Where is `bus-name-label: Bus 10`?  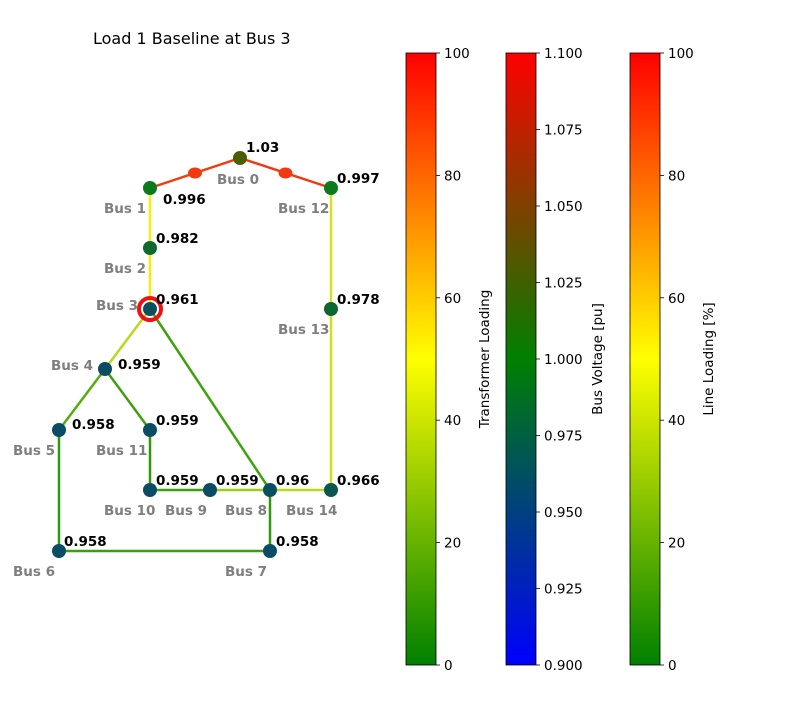
bus-name-label: Bus 10 is located at coordinates (129, 511).